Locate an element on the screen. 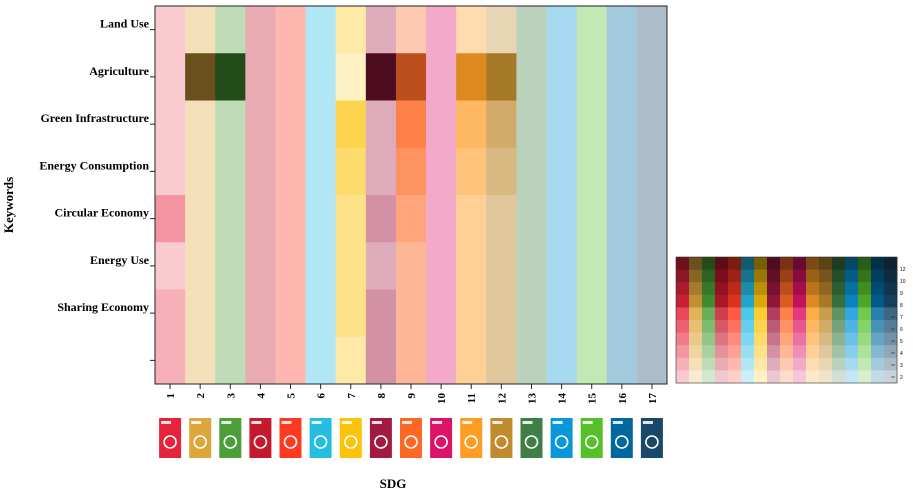 Image resolution: width=913 pixels, height=492 pixels. x-tick-label: 11 is located at coordinates (472, 398).